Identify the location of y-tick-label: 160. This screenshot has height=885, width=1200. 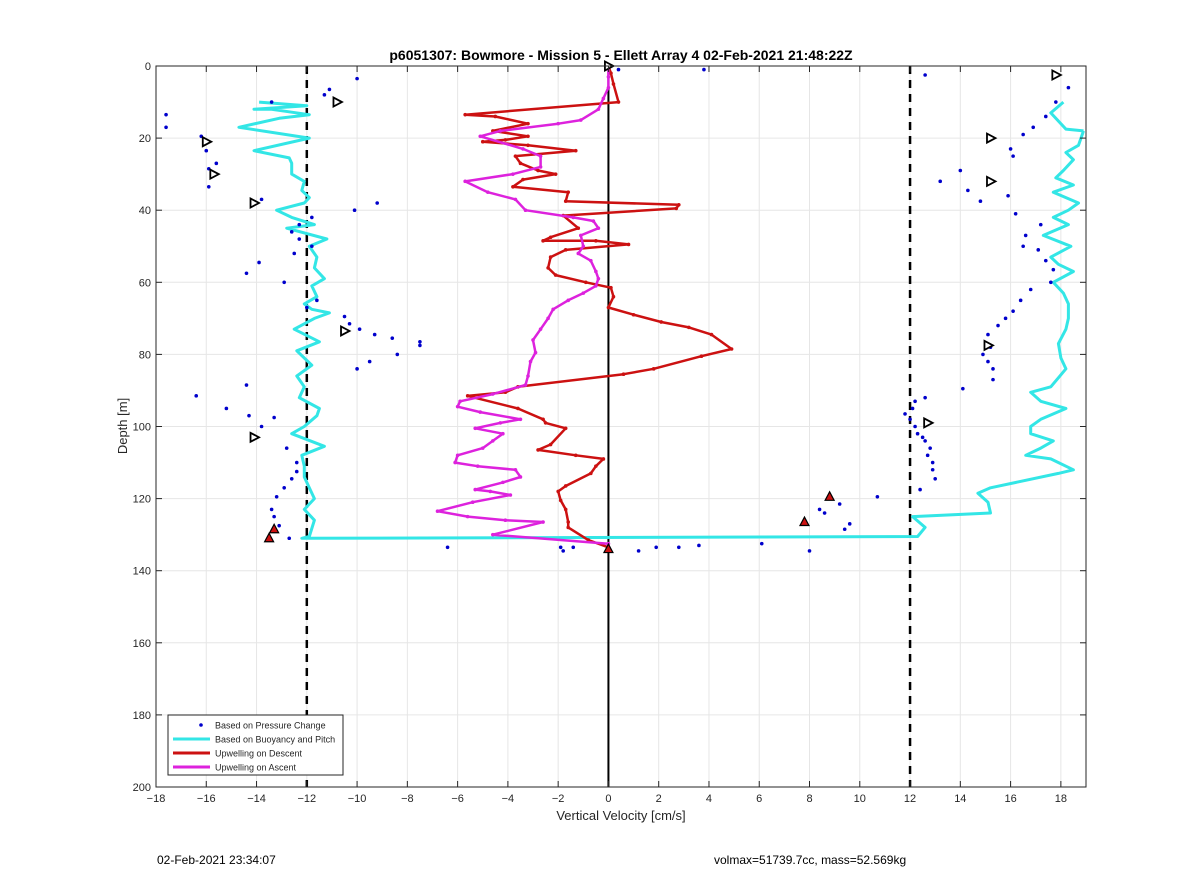
(142, 644).